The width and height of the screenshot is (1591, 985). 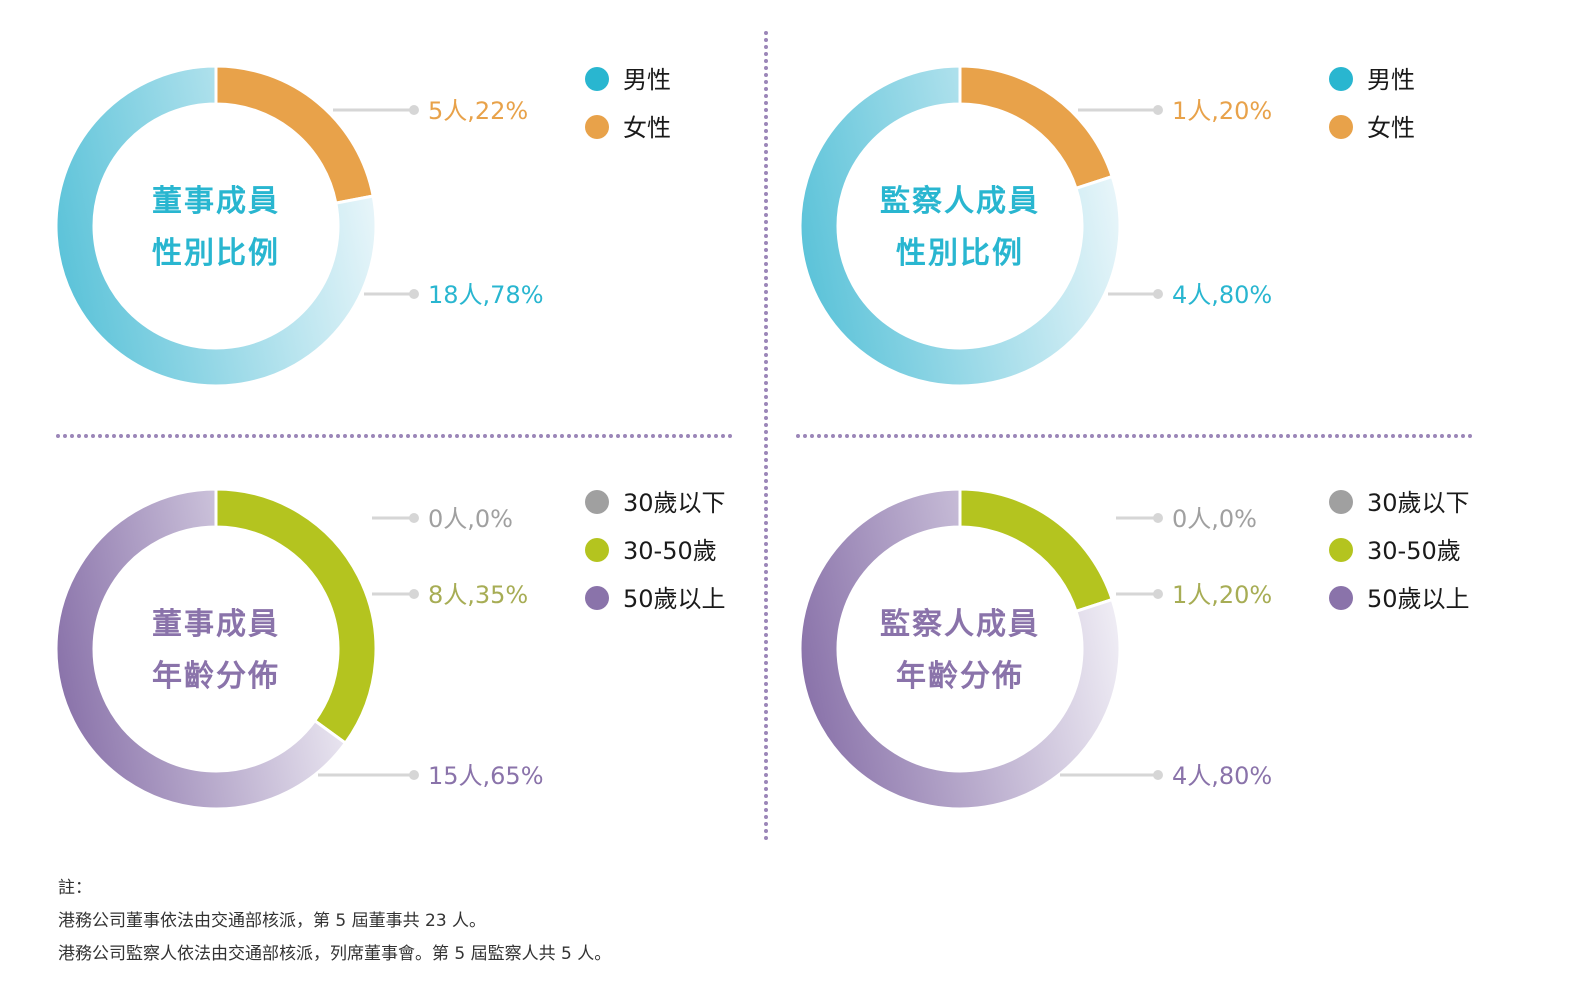 I want to click on footnote-heading: 註：, so click(x=75, y=888).